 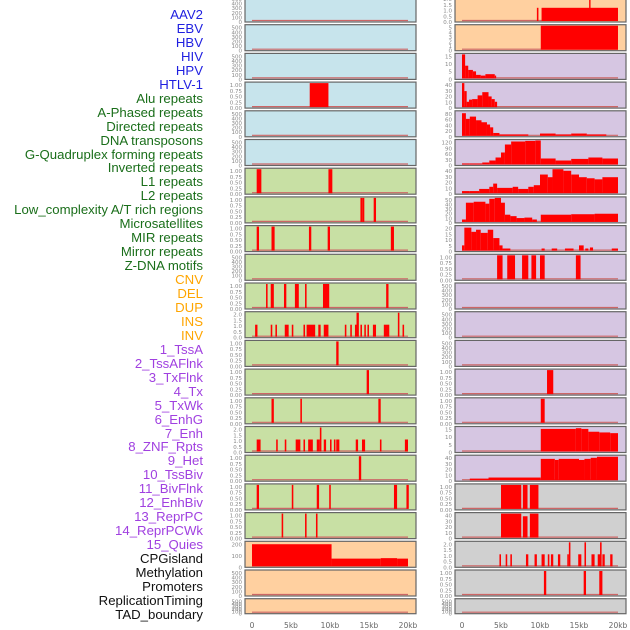 I want to click on track-label: MIR repeats, so click(x=167, y=238).